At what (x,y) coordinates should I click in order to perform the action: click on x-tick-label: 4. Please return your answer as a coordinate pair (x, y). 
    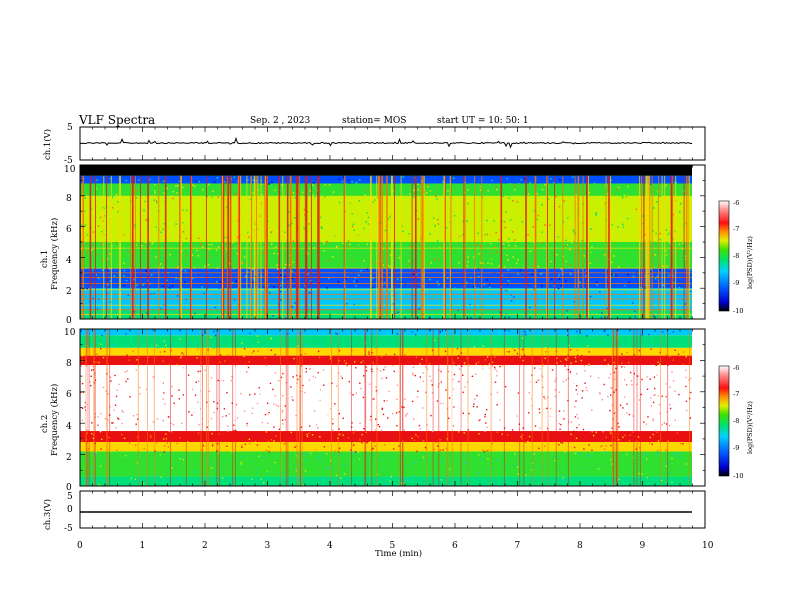
    Looking at the image, I should click on (330, 546).